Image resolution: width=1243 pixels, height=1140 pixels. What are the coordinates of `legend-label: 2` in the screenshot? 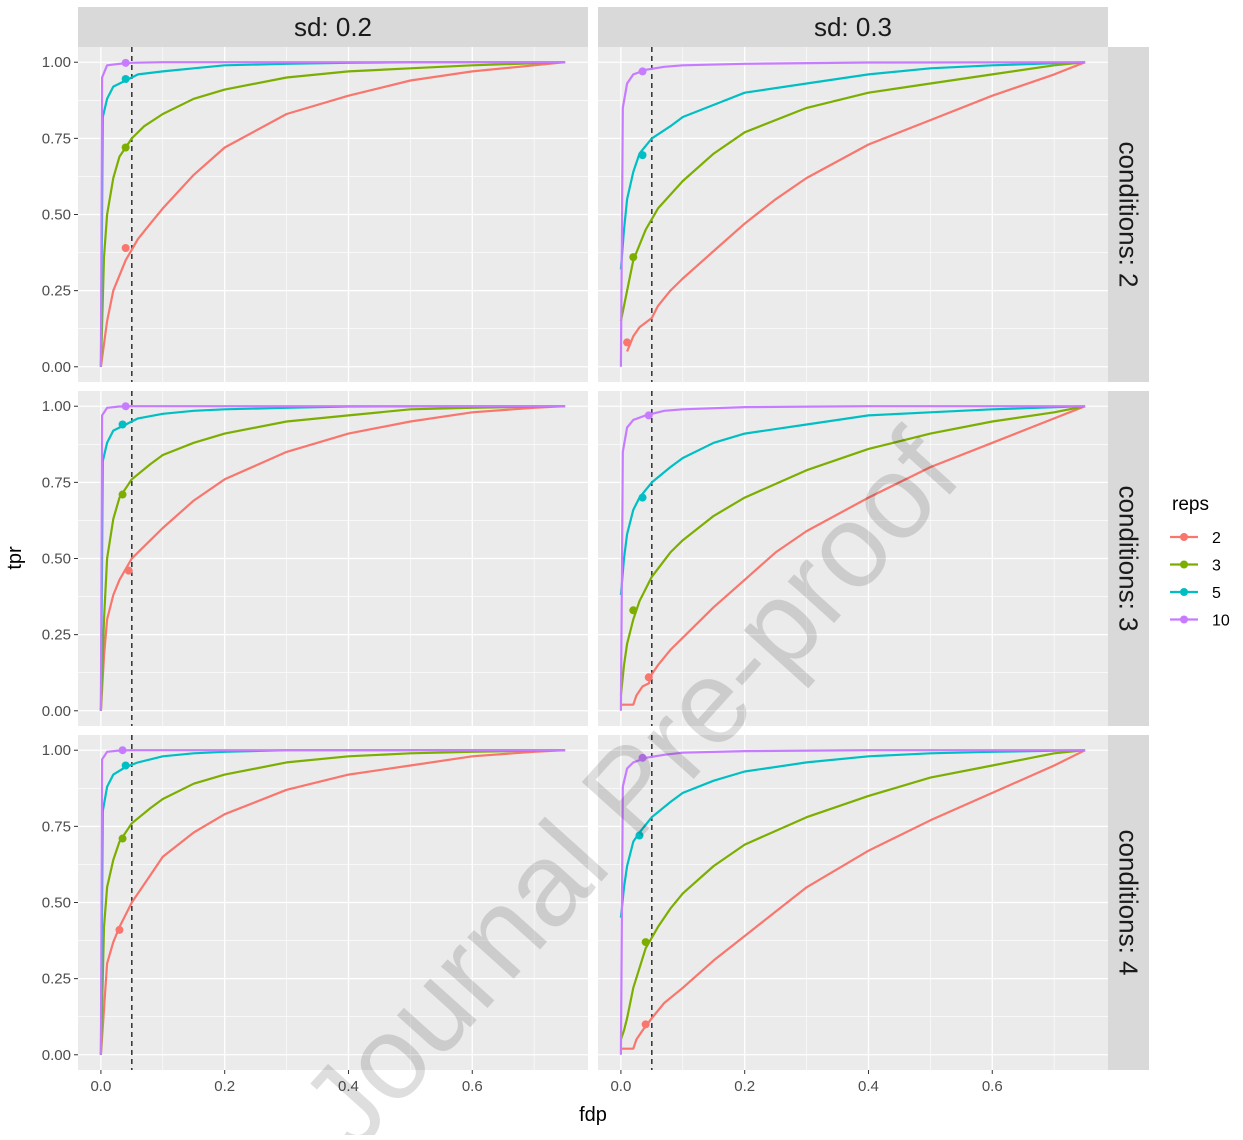 It's located at (1216, 538).